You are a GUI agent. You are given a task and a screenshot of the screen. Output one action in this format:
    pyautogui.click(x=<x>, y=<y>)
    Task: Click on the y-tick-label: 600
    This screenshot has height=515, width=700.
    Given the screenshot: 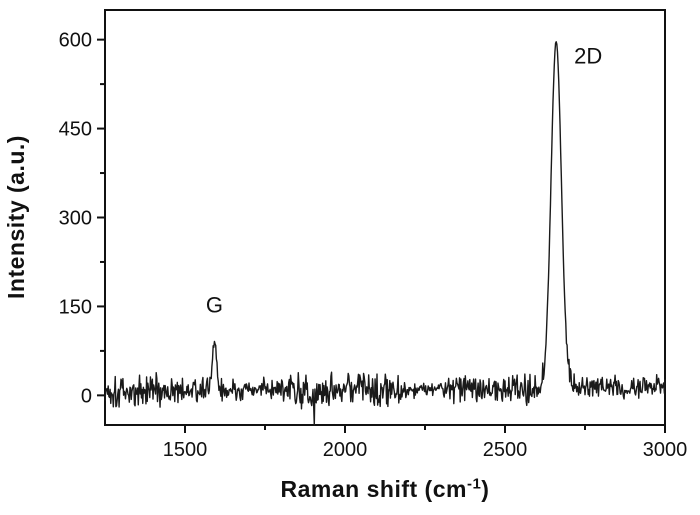 What is the action you would take?
    pyautogui.click(x=75, y=41)
    